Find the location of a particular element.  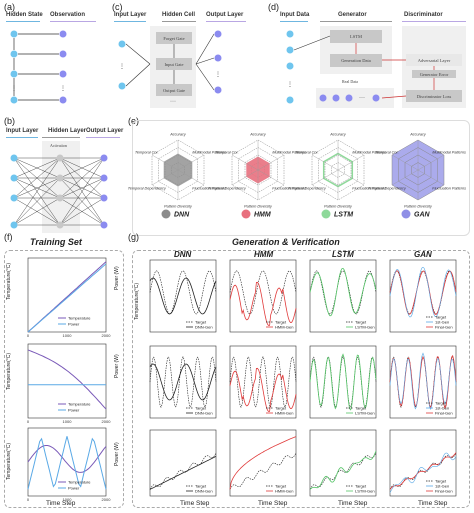

dnn-diagram is located at coordinates (59, 191).